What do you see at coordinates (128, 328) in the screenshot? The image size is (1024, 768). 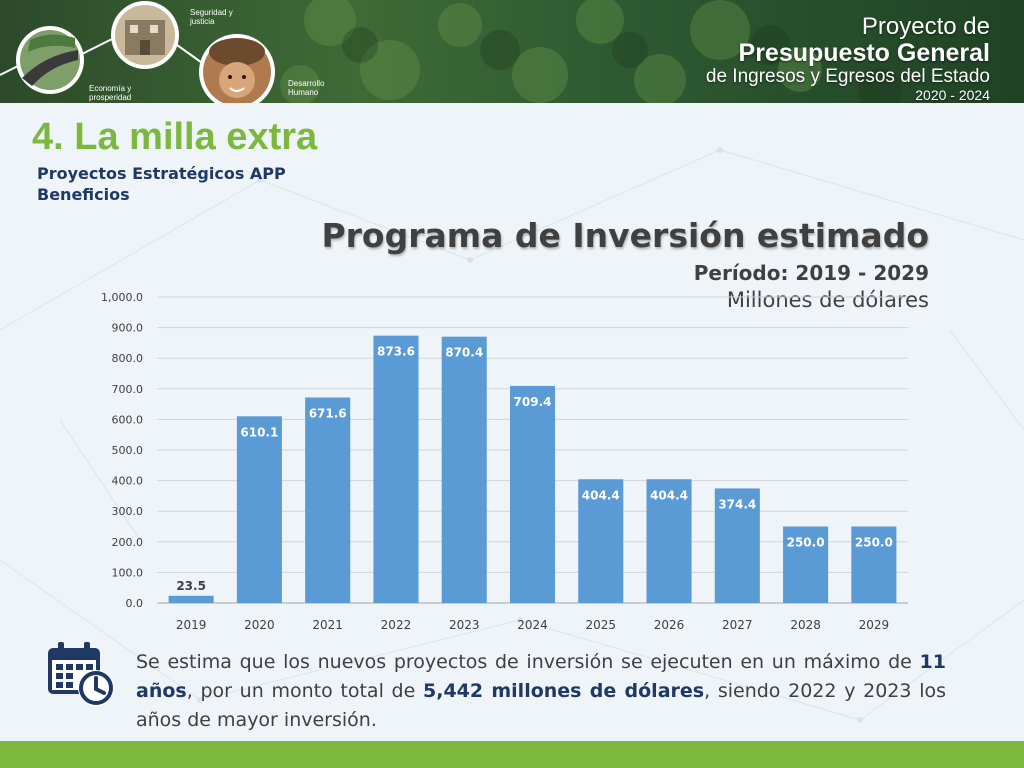 I see `y-tick-label: 900.0` at bounding box center [128, 328].